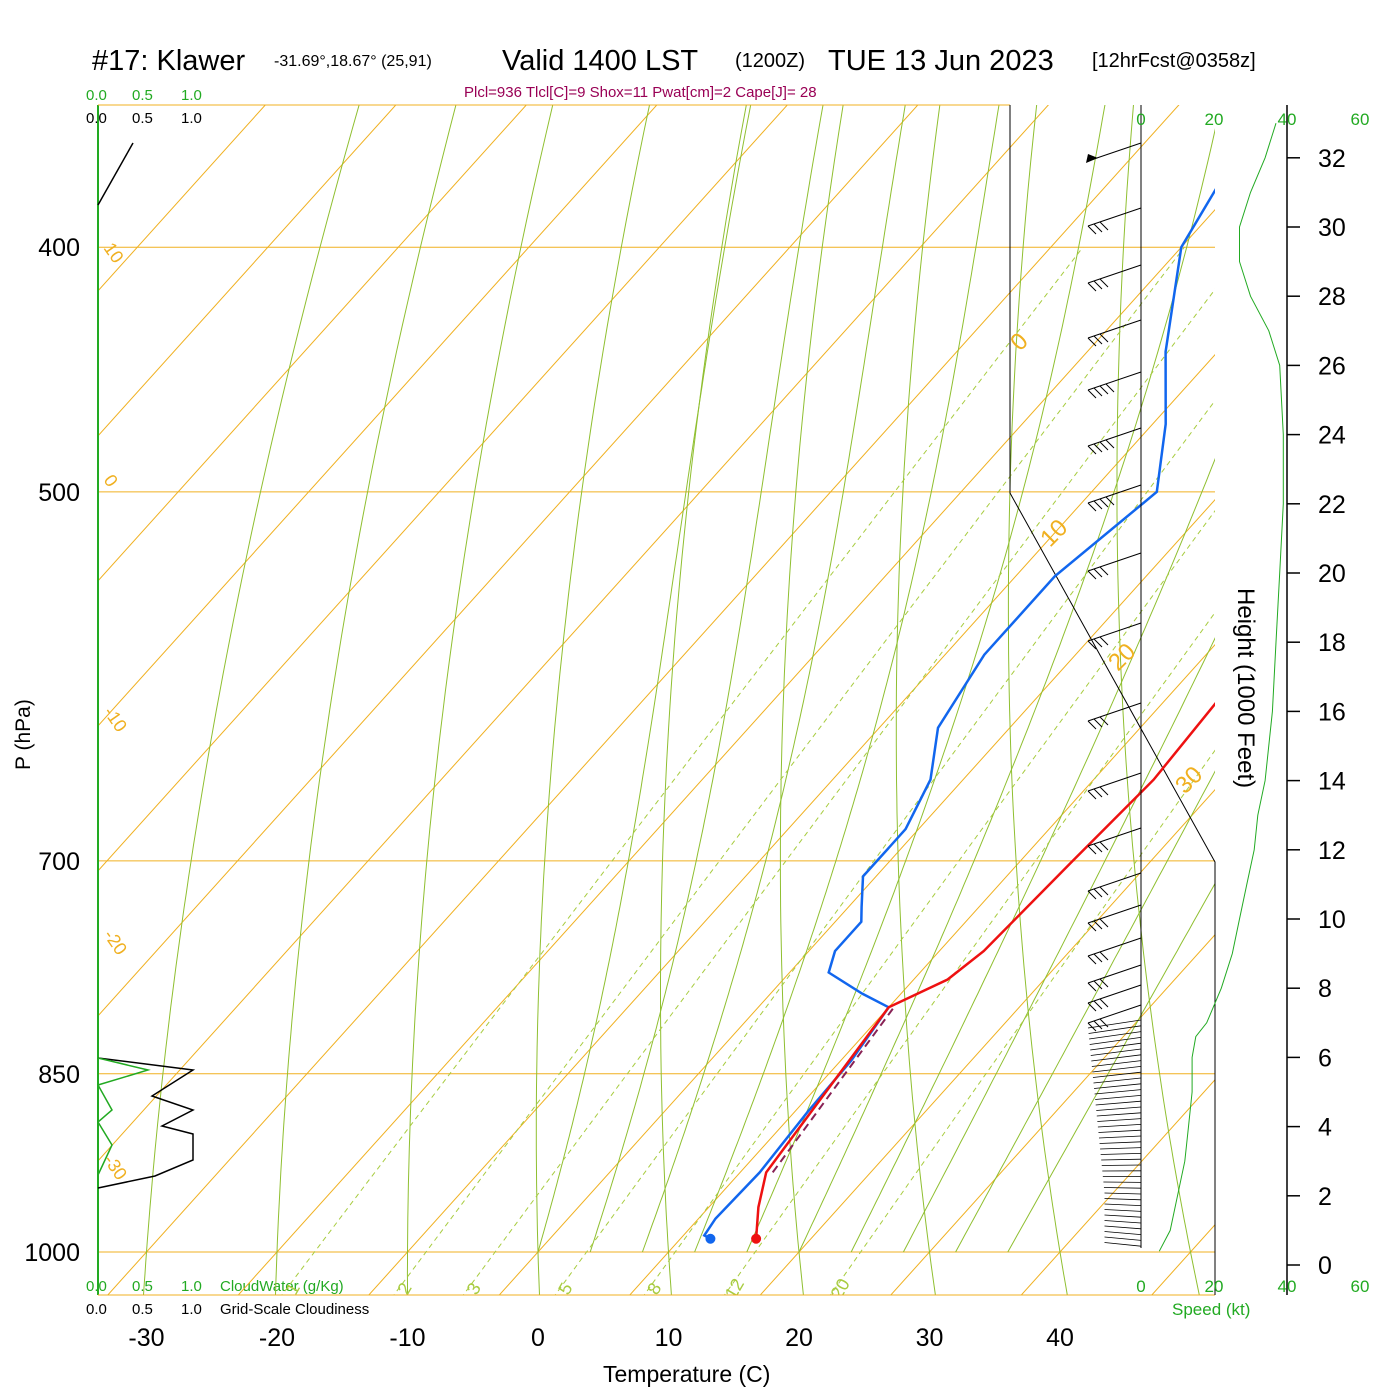  What do you see at coordinates (115, 942) in the screenshot?
I see `isotherm-label--20: -20` at bounding box center [115, 942].